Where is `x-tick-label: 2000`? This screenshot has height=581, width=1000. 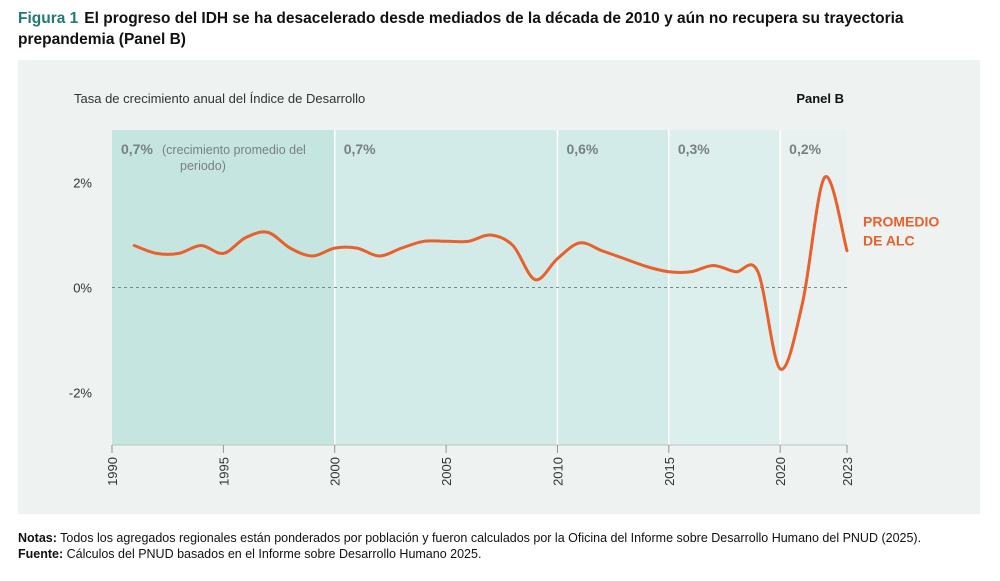
x-tick-label: 2000 is located at coordinates (335, 471).